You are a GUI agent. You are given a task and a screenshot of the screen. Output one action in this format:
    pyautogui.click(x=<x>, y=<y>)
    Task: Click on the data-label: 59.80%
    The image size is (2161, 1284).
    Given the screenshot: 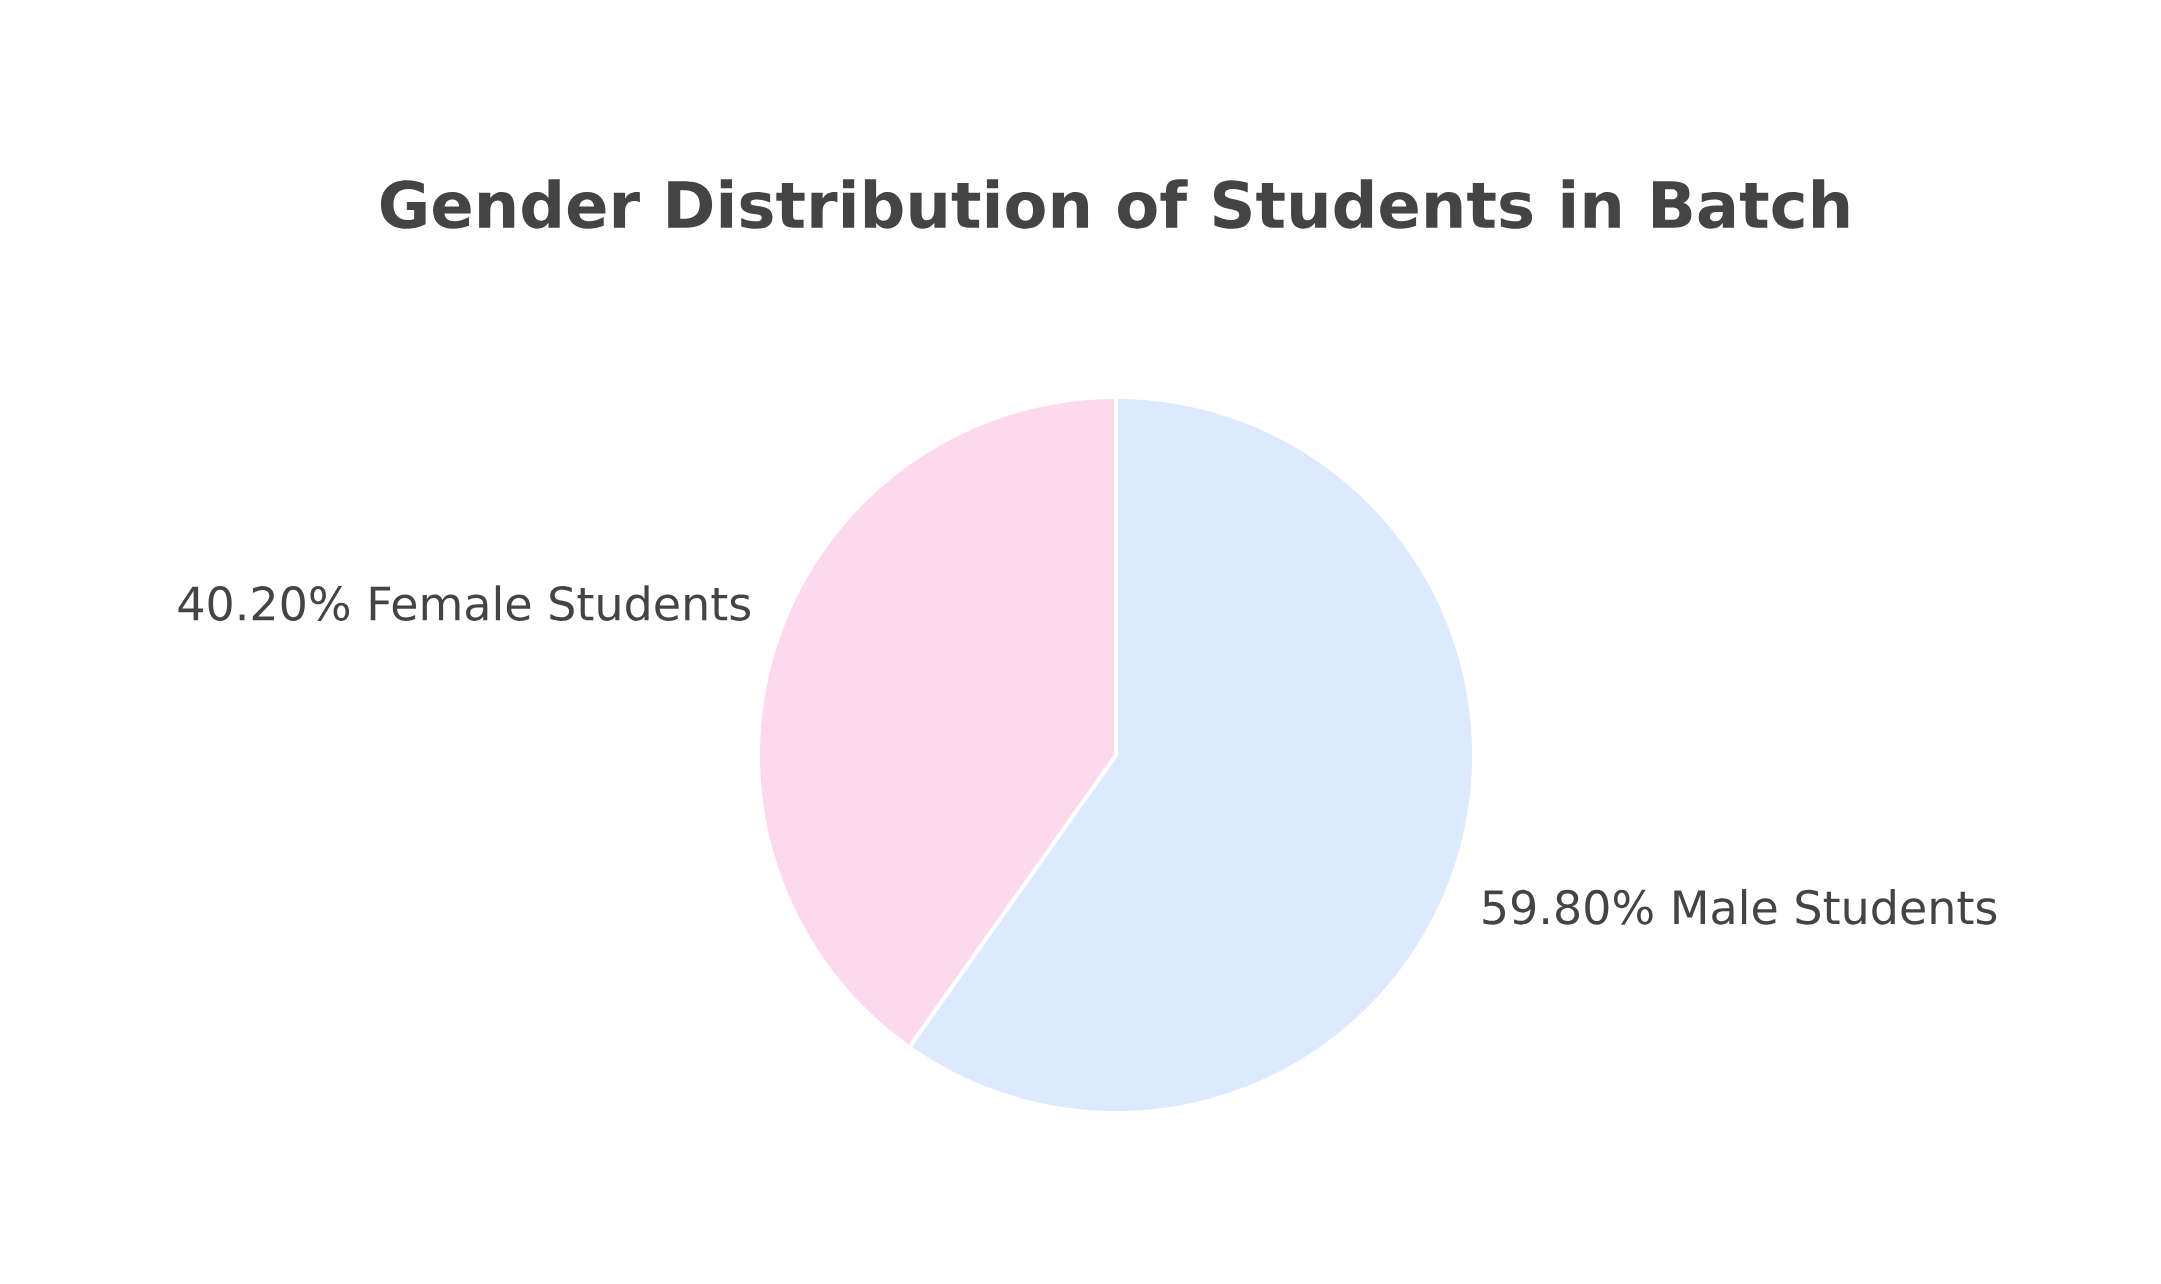 What is the action you would take?
    pyautogui.click(x=1568, y=907)
    